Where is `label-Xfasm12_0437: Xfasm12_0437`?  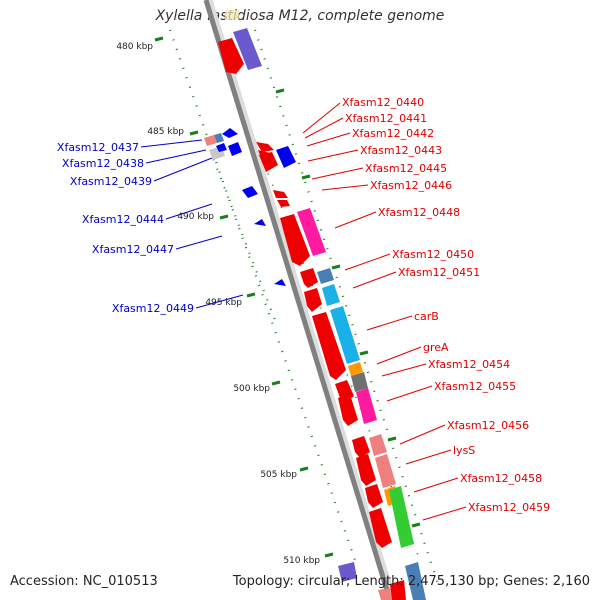
label-Xfasm12_0437: Xfasm12_0437 is located at coordinates (98, 147).